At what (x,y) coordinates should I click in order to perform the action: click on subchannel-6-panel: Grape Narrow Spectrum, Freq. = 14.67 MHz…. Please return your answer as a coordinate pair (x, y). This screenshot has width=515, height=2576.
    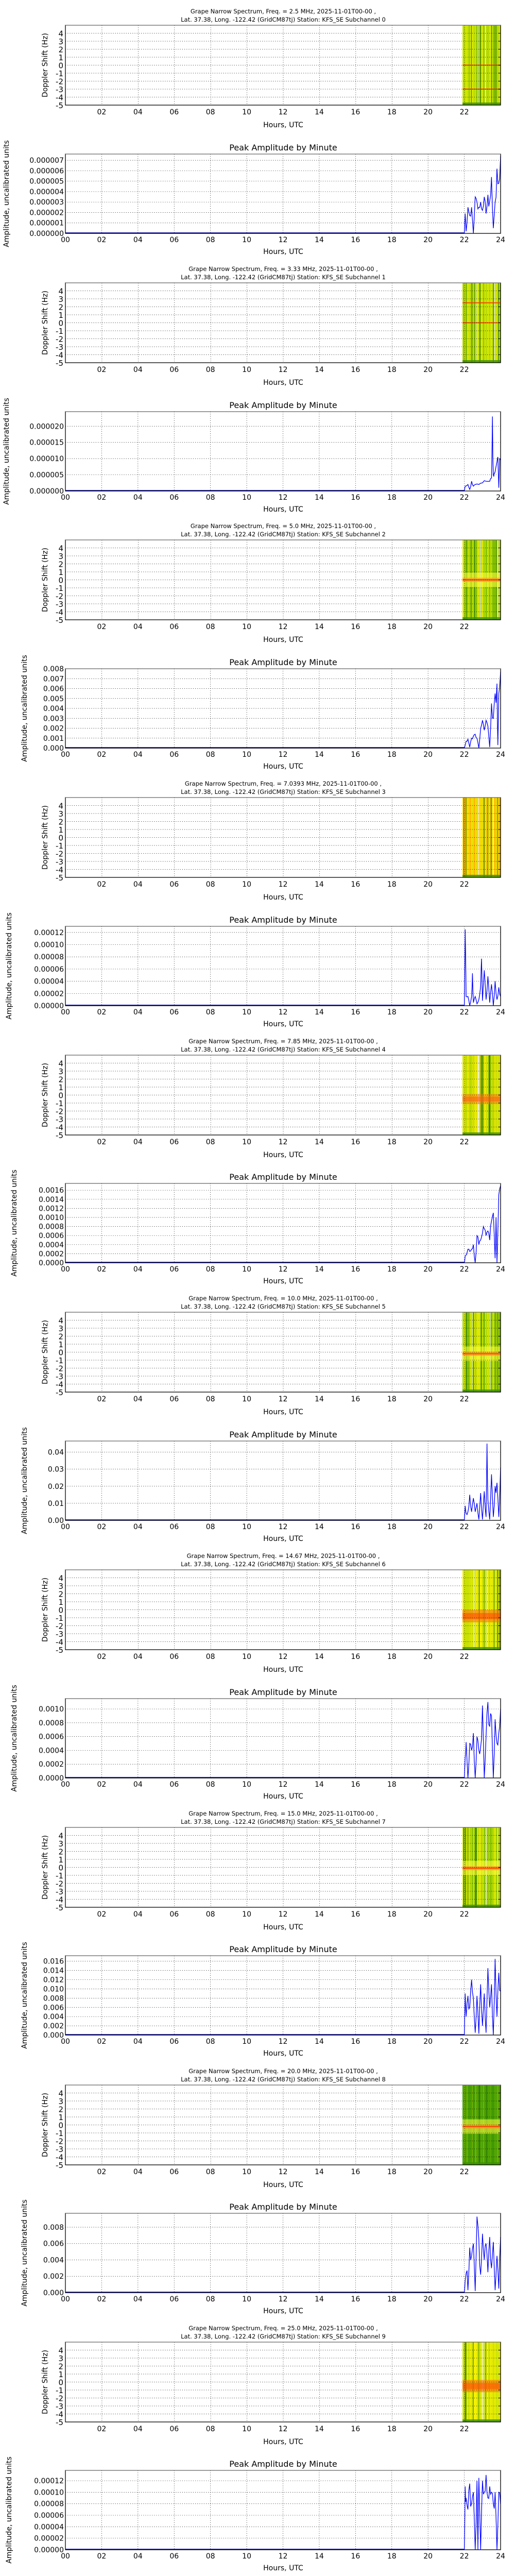
    Looking at the image, I should click on (257, 1674).